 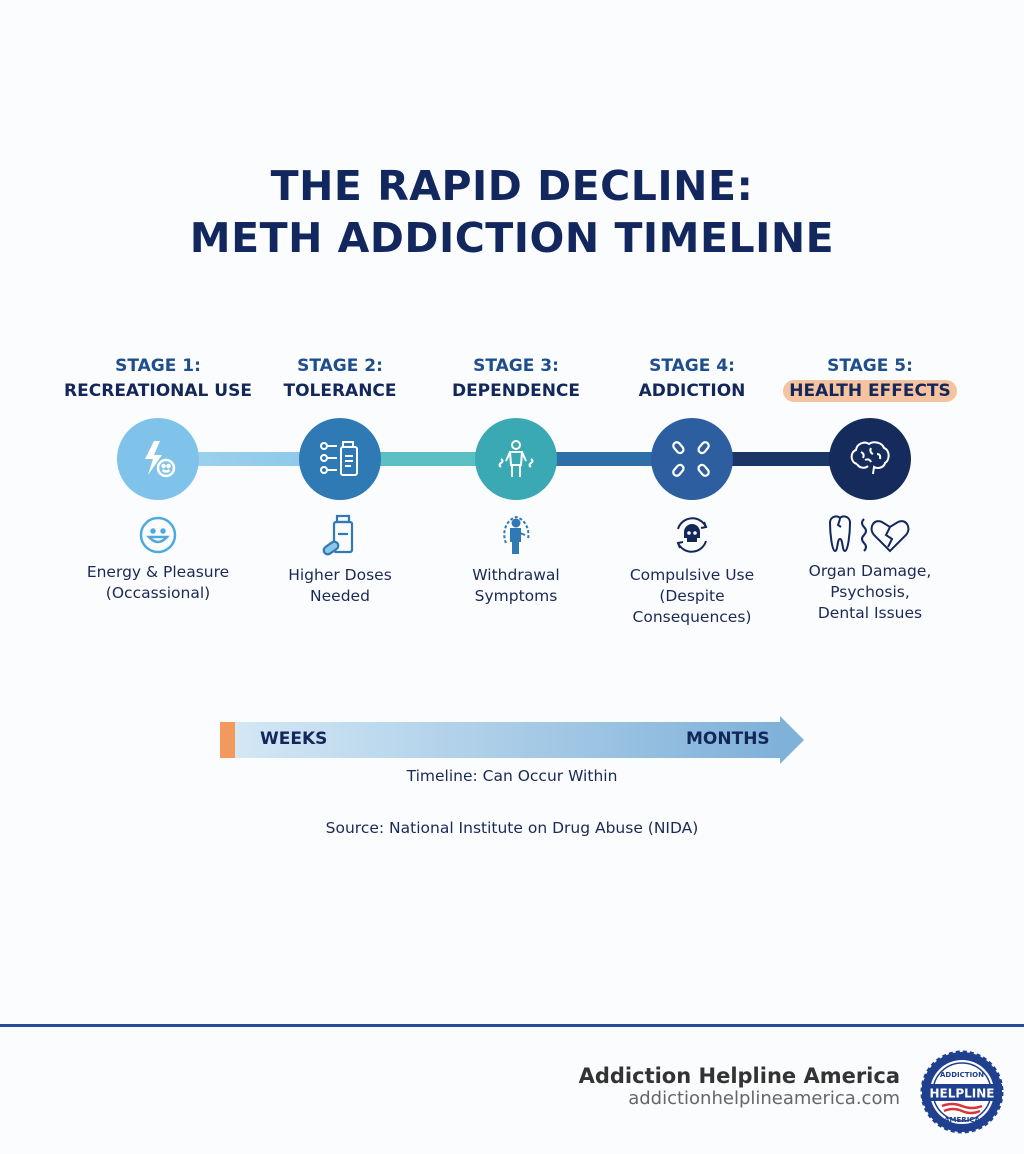 I want to click on stage-description: Higher Doses Needed, so click(x=340, y=585).